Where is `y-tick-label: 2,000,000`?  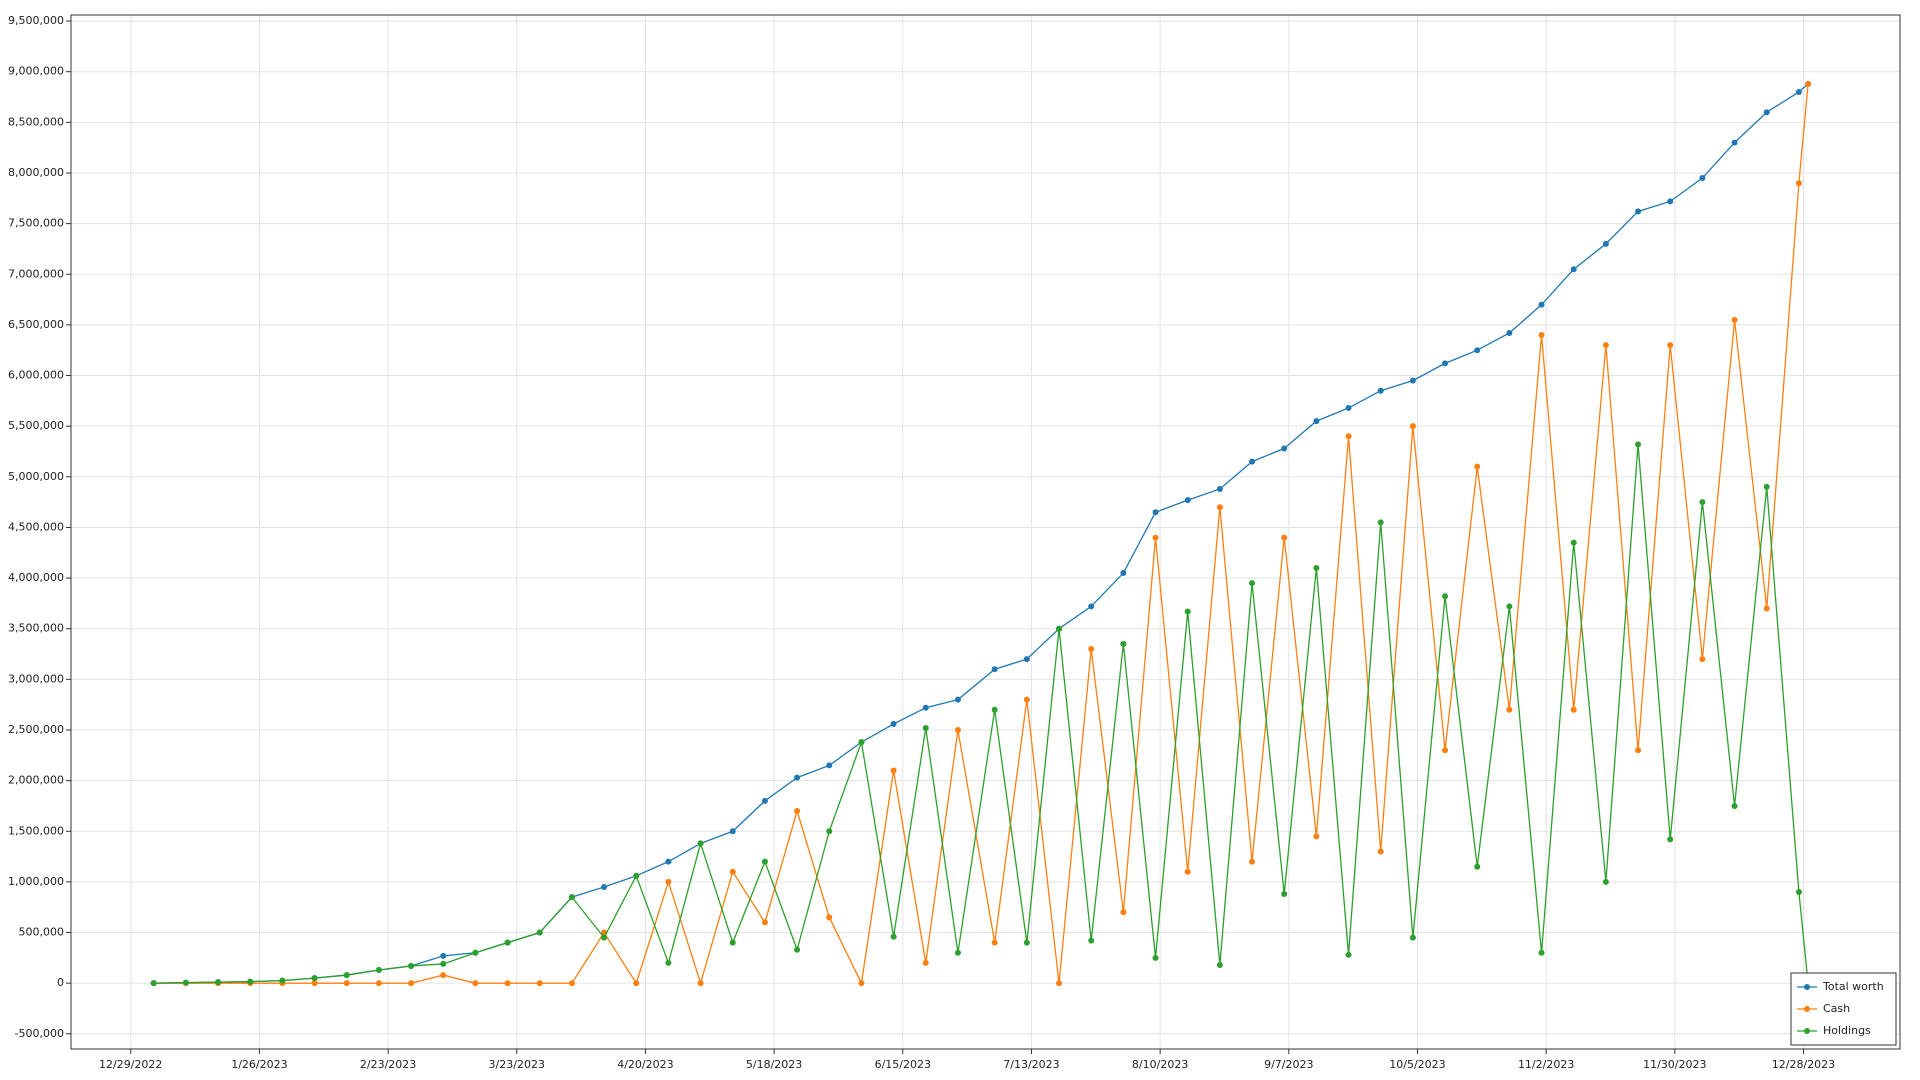
y-tick-label: 2,000,000 is located at coordinates (36, 780).